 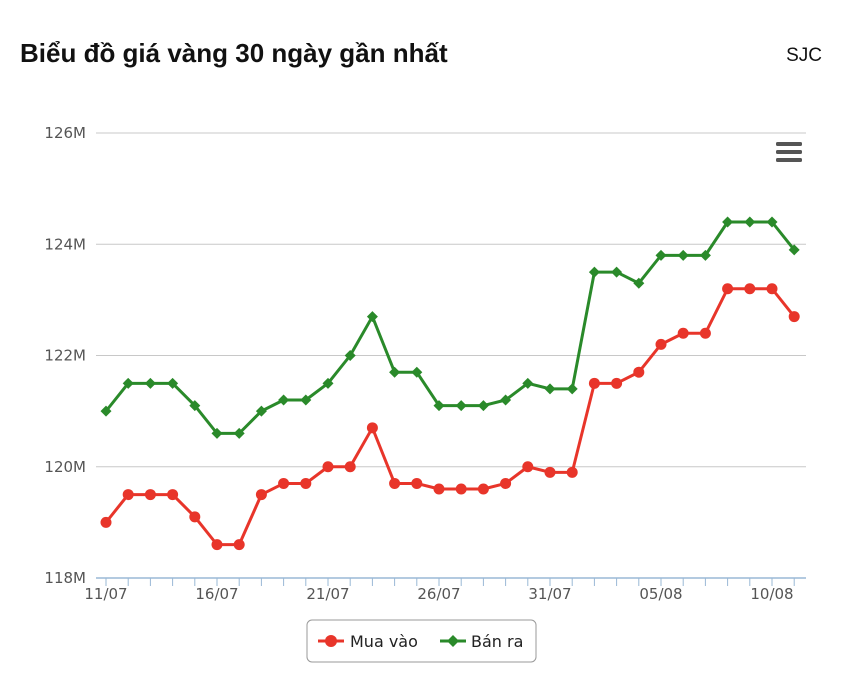 What do you see at coordinates (331, 641) in the screenshot?
I see `legend-marker-circle` at bounding box center [331, 641].